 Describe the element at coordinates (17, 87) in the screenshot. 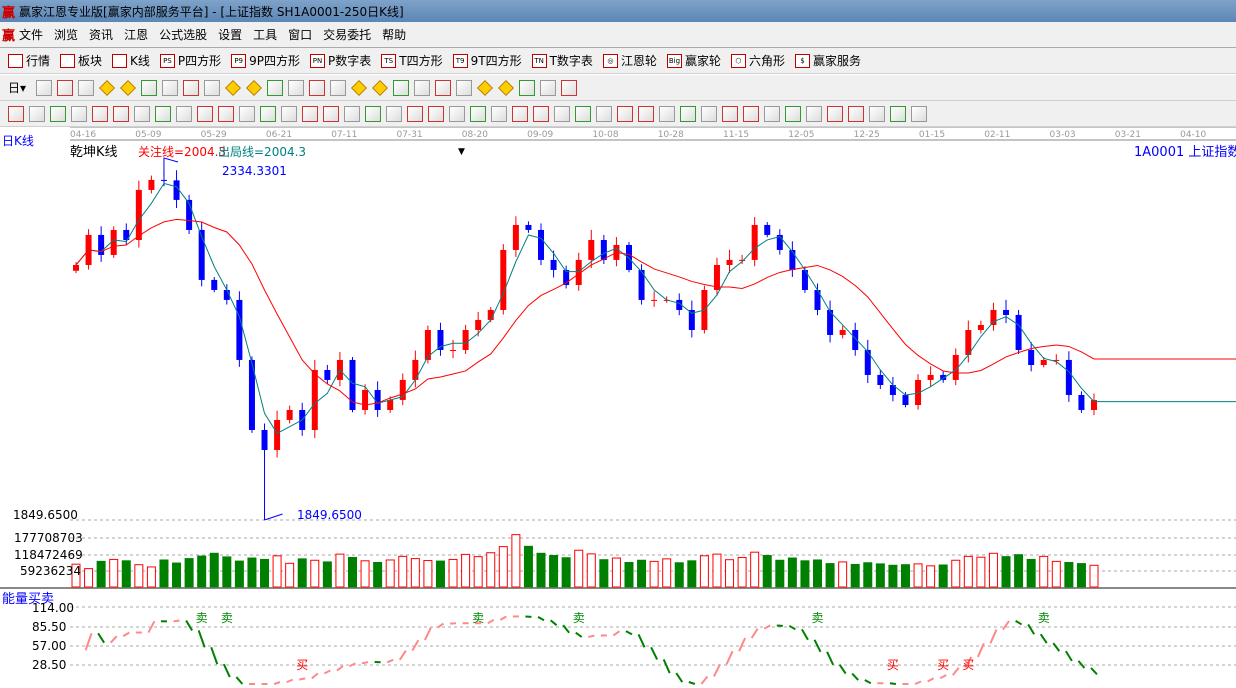

I see `period-select: 日▾` at that location.